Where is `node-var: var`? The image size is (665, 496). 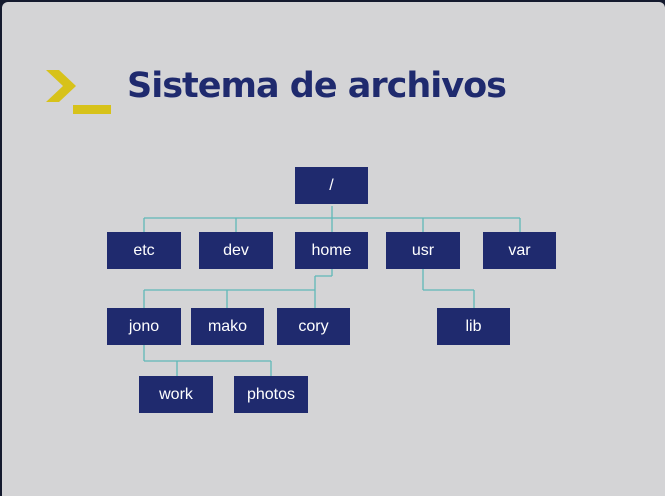 node-var: var is located at coordinates (519, 250).